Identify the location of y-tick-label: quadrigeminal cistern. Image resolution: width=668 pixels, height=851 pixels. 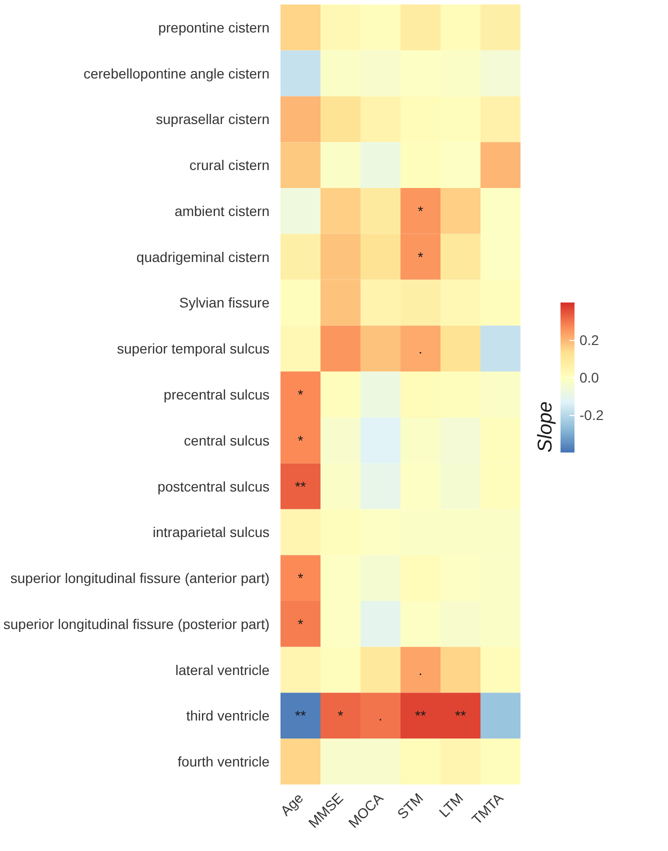
(203, 256).